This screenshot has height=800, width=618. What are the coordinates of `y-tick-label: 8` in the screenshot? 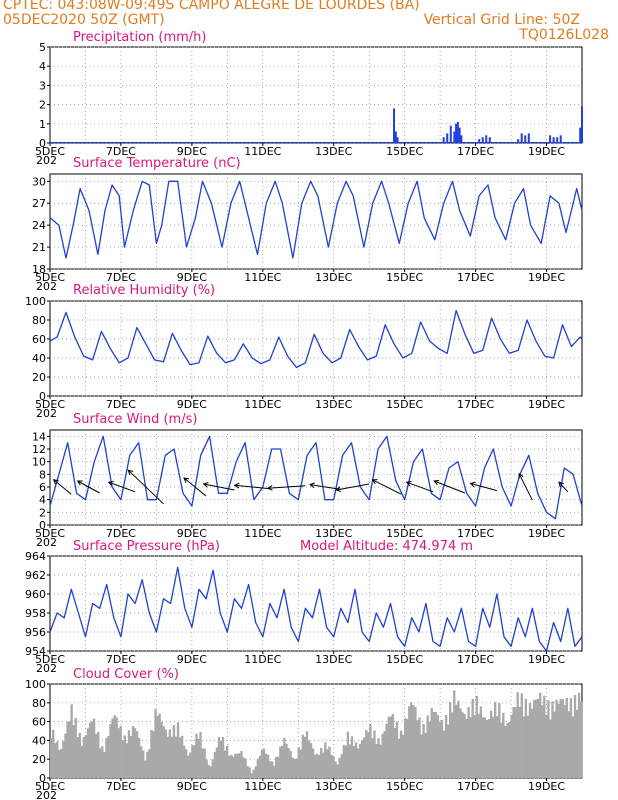 It's located at (42, 474).